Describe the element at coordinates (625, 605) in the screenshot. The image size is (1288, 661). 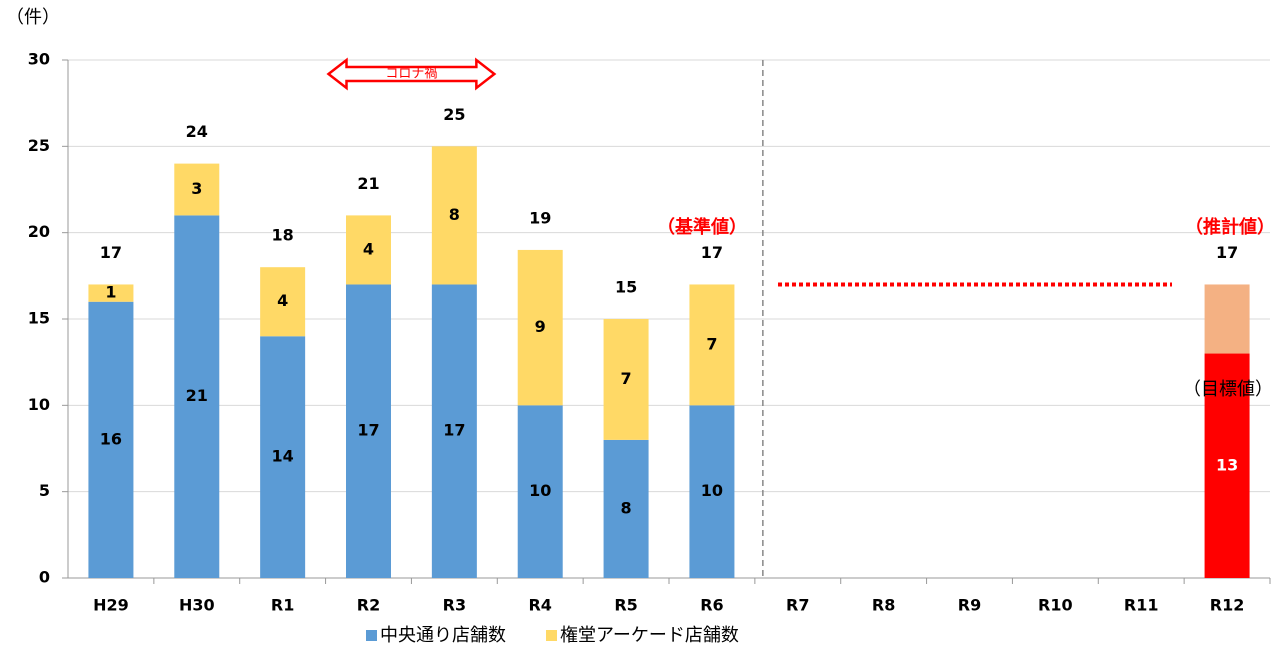
I see `x-tick-label: R5` at that location.